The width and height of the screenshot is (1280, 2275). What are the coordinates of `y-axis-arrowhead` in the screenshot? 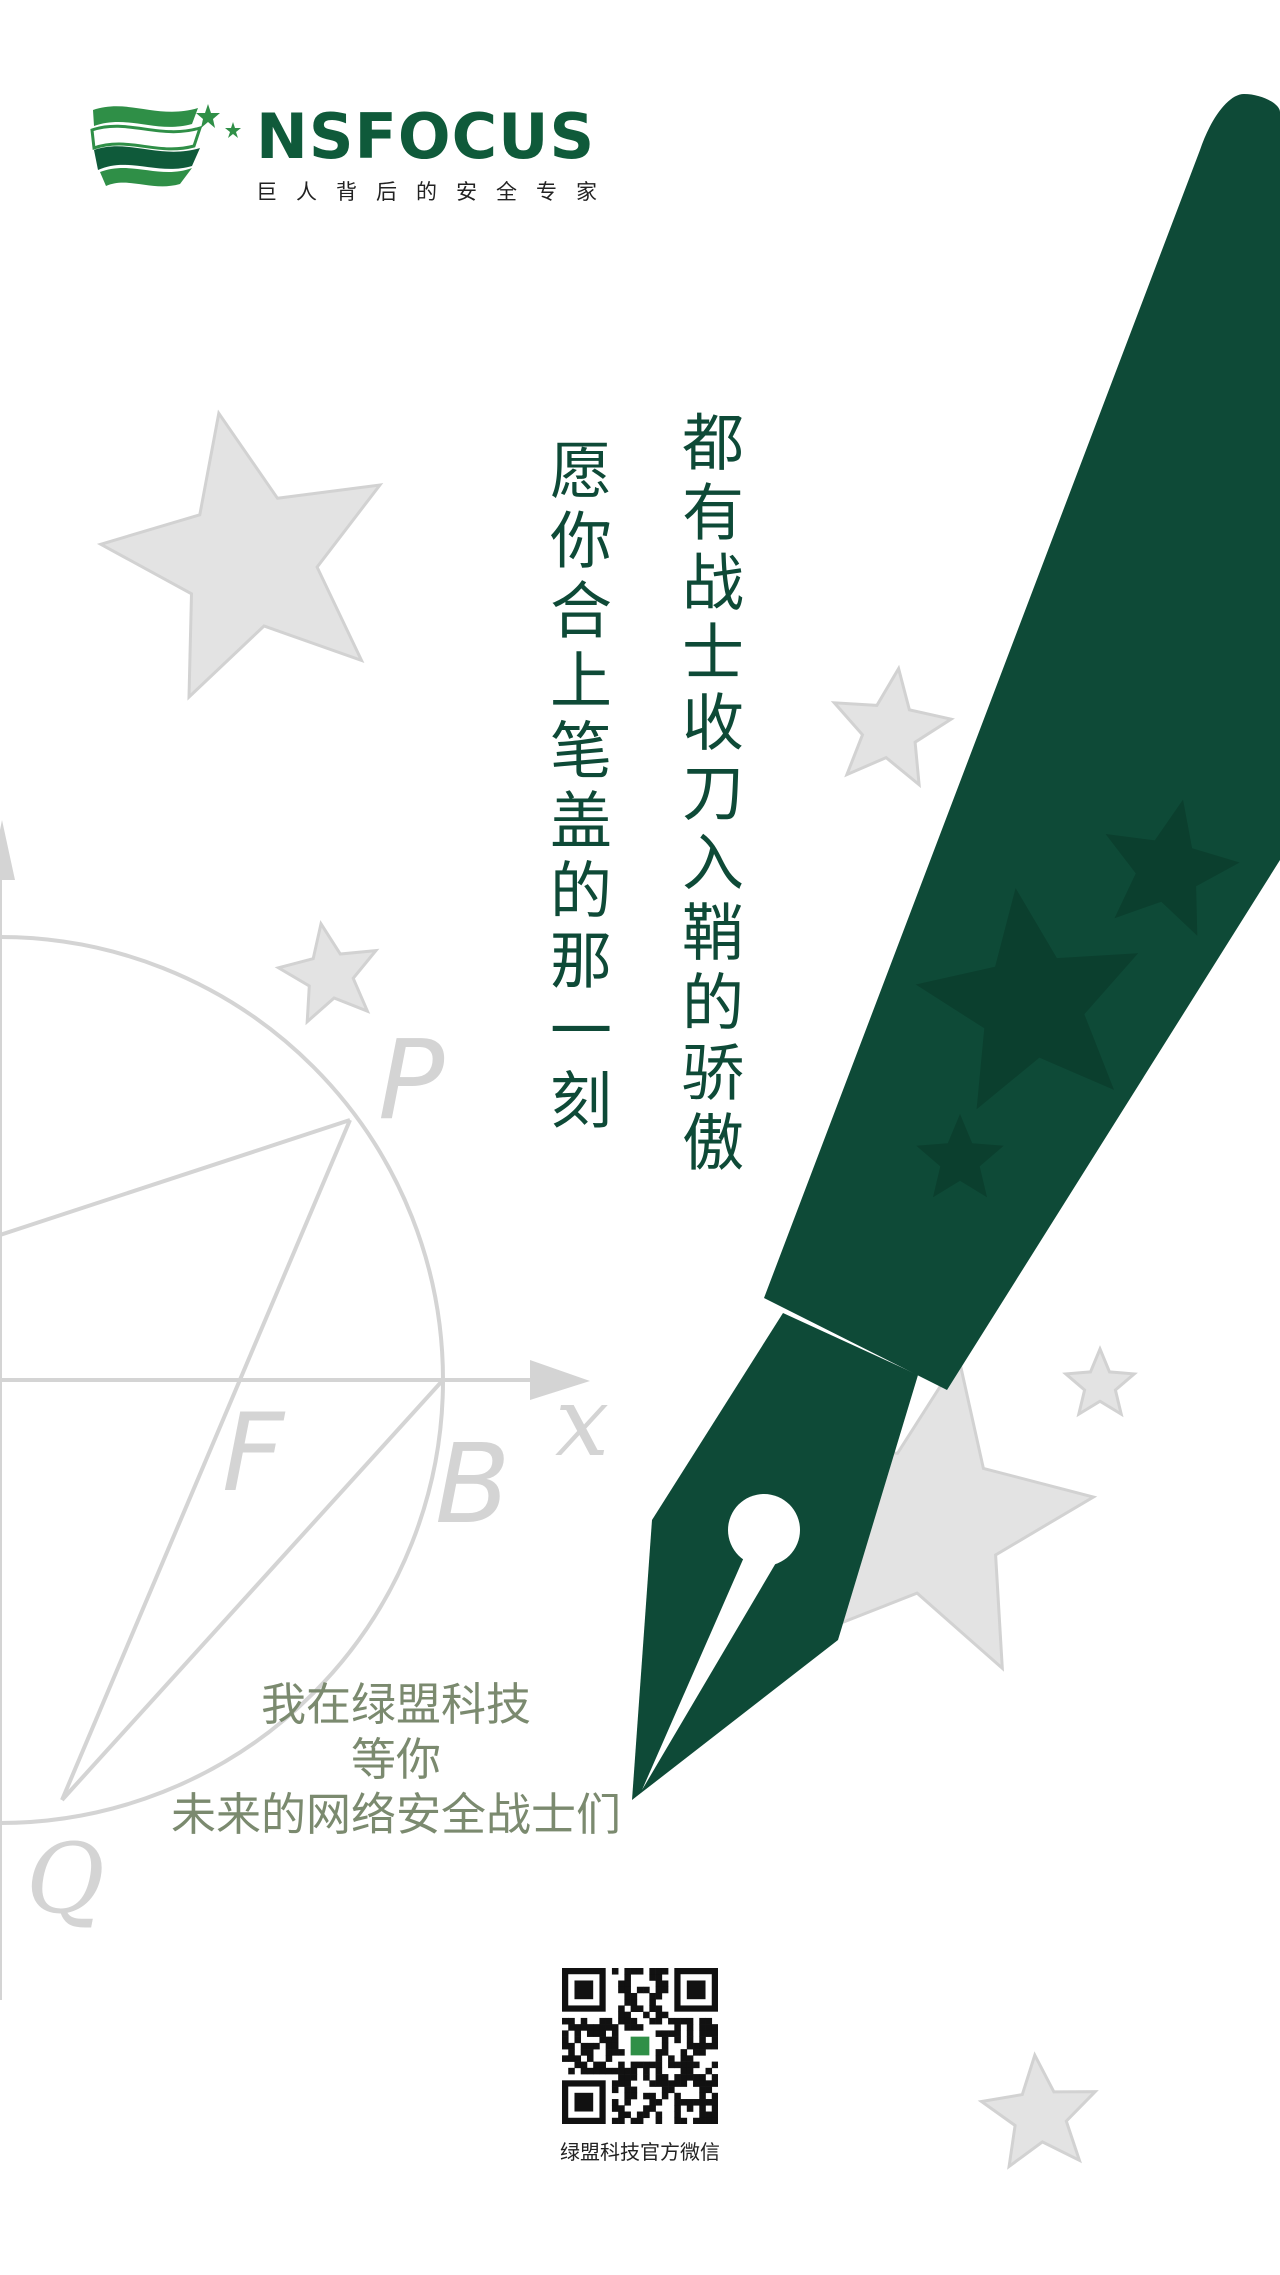 It's located at (7, 850).